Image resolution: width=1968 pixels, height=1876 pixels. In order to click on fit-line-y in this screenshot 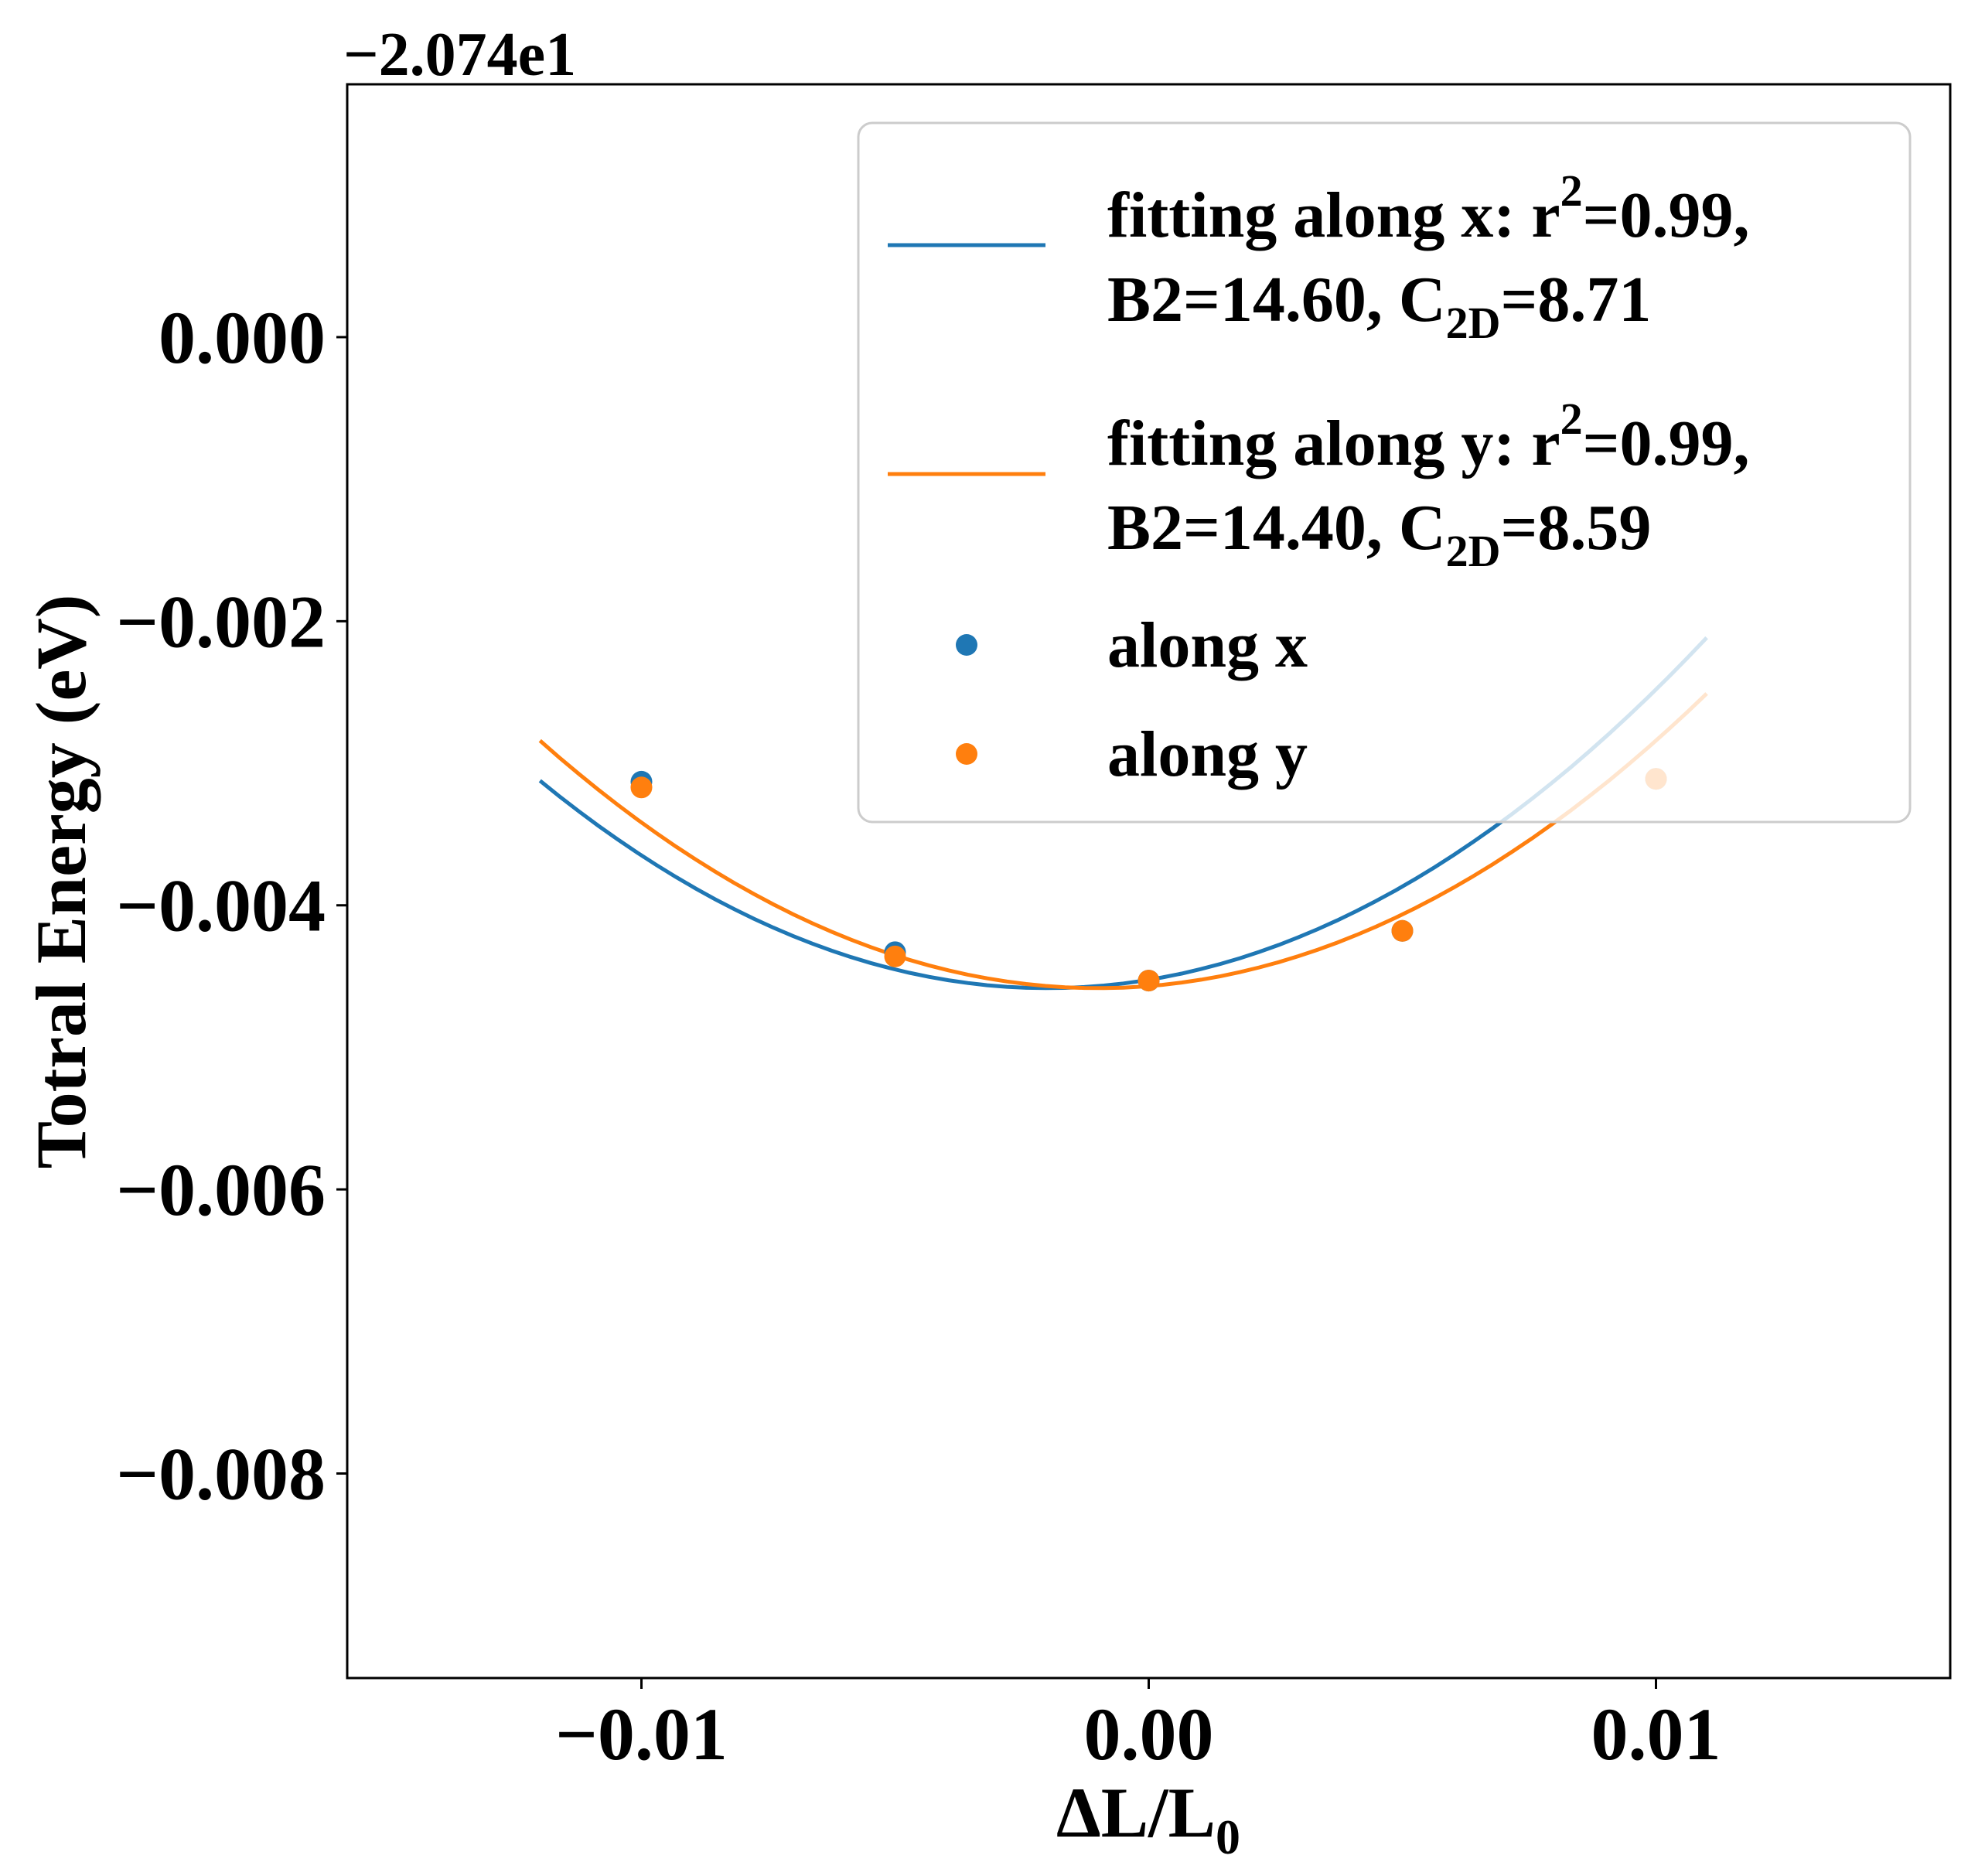, I will do `click(1123, 841)`.